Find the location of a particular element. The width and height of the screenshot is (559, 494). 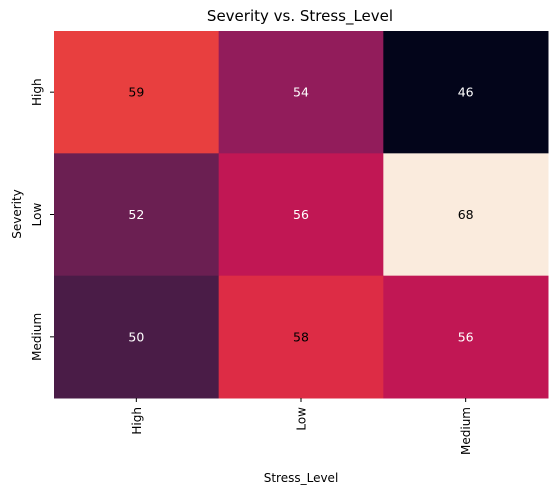

x-axis-ticks: High Low Medium is located at coordinates (301, 426).